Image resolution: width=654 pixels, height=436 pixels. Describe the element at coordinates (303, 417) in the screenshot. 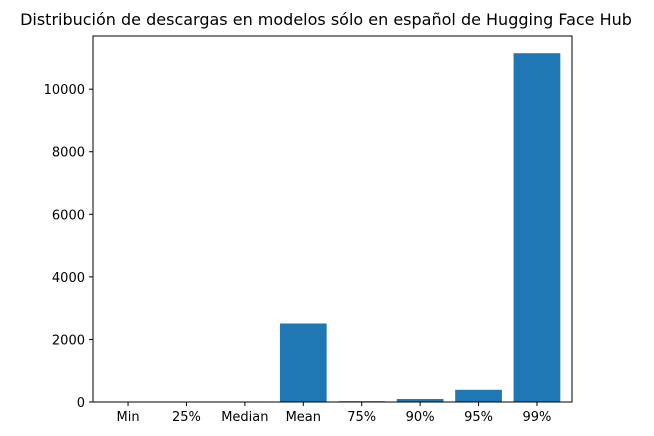

I see `x-tick-label: Mean` at that location.